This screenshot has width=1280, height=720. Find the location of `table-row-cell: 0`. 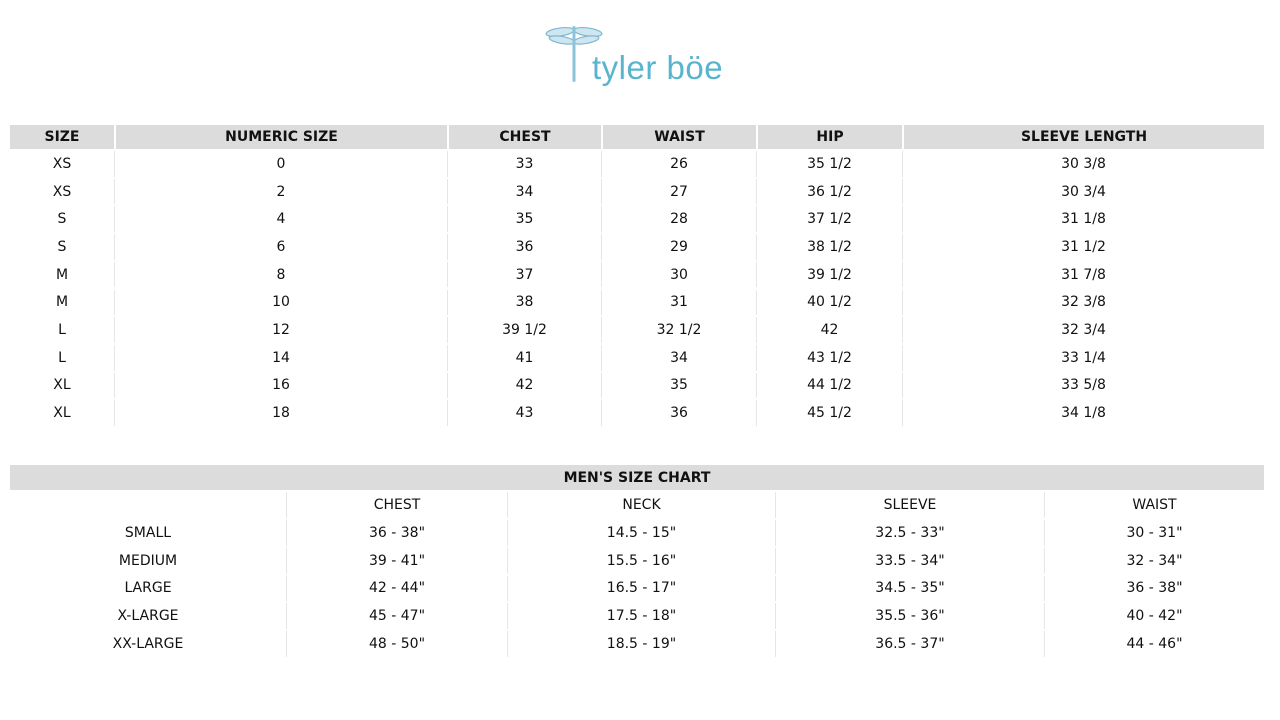

table-row-cell: 0 is located at coordinates (280, 164).